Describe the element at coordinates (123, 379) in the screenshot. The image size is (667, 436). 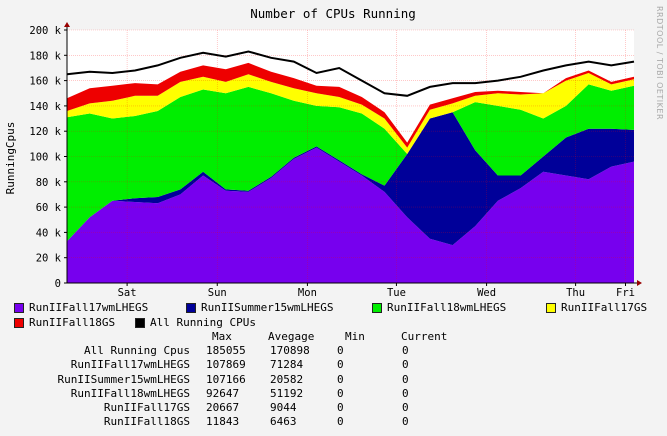
I see `stats-row-label: RunIISummer15wmLHEGS` at that location.